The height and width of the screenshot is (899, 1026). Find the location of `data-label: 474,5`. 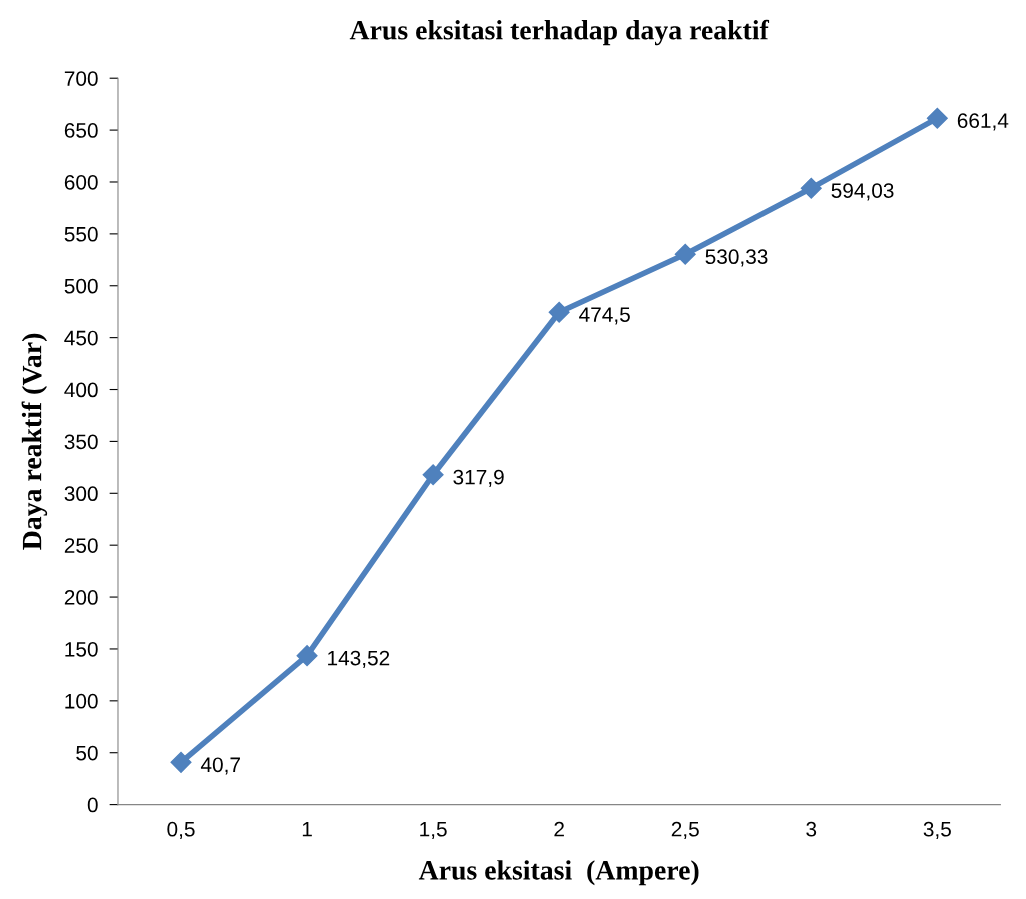

data-label: 474,5 is located at coordinates (604, 316).